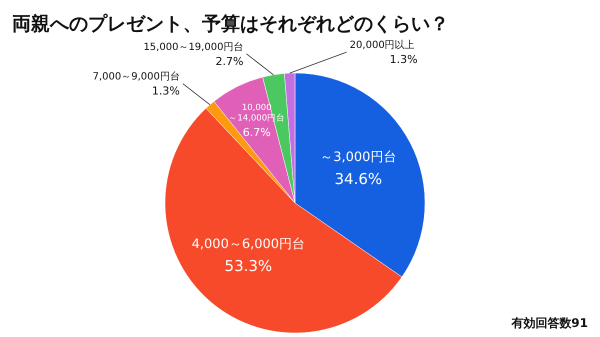  What do you see at coordinates (549, 323) in the screenshot?
I see `text: 有効回答数91` at bounding box center [549, 323].